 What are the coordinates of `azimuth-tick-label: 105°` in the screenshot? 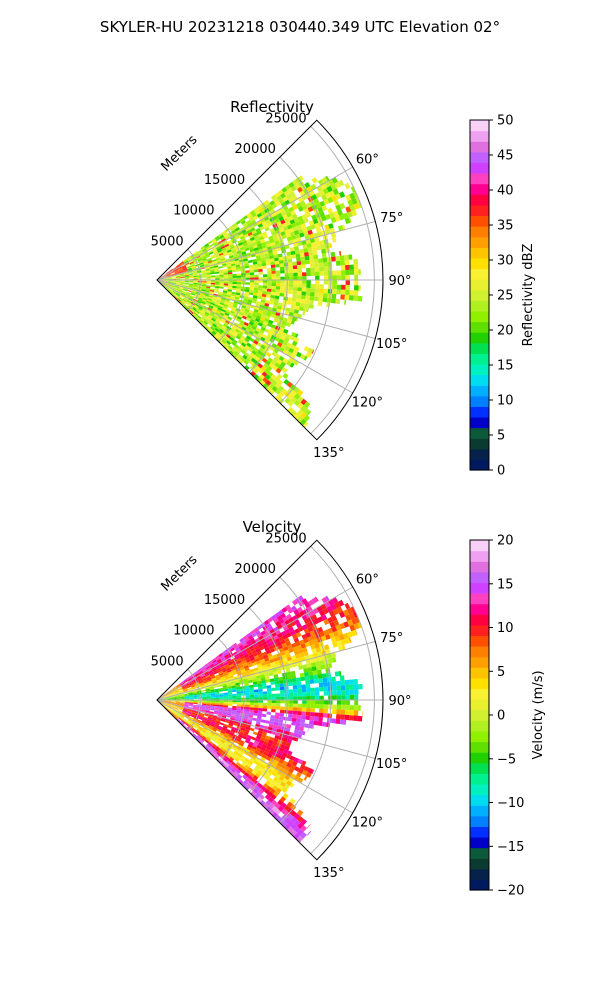 It's located at (391, 344).